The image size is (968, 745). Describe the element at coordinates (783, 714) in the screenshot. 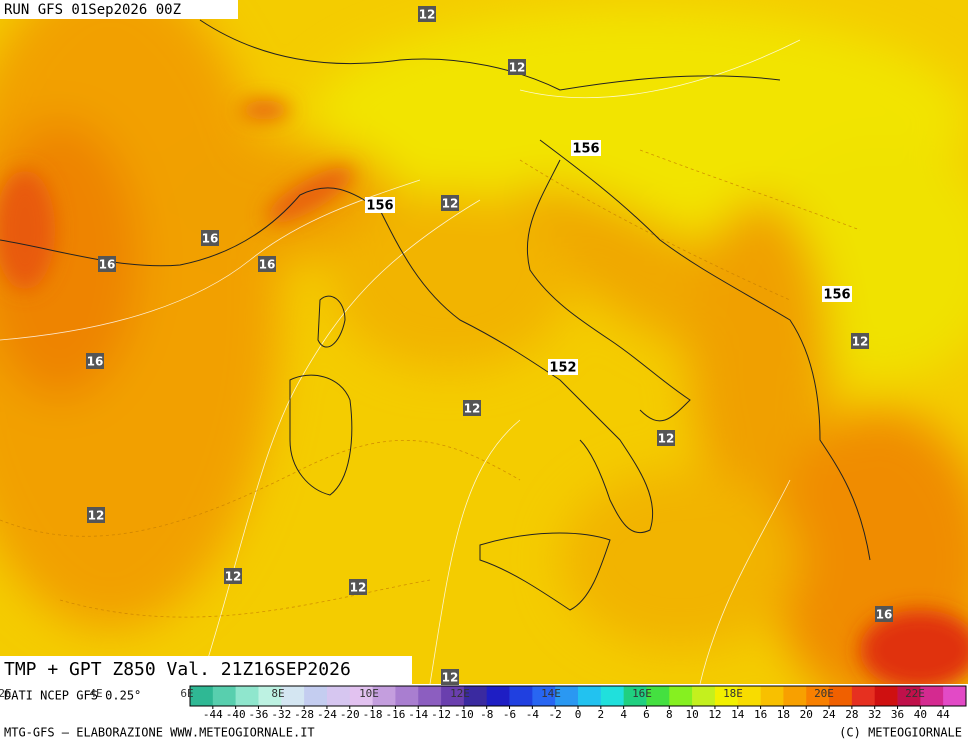

I see `color-bar-label: 18` at that location.